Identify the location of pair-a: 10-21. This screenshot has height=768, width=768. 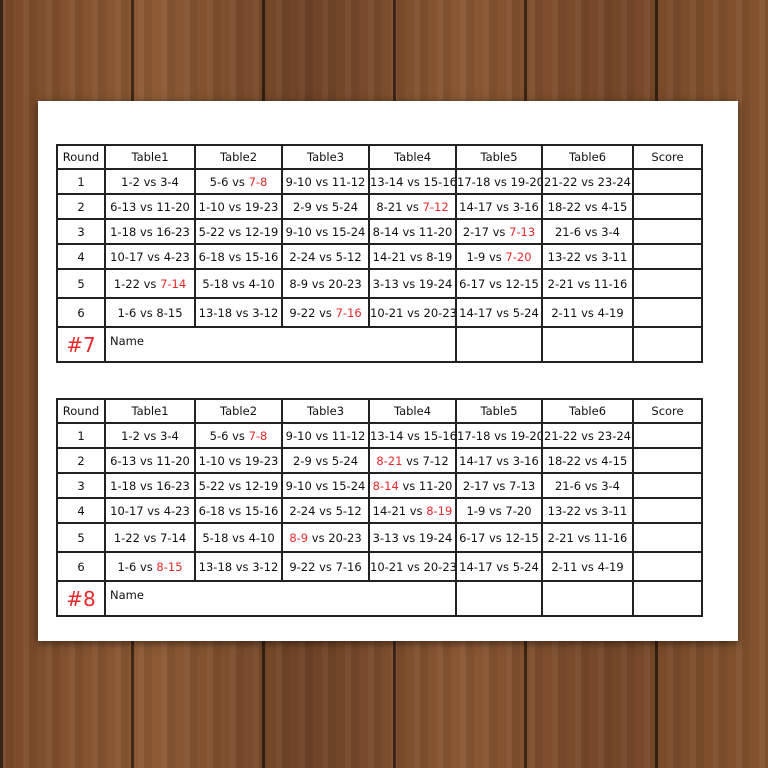
(387, 312).